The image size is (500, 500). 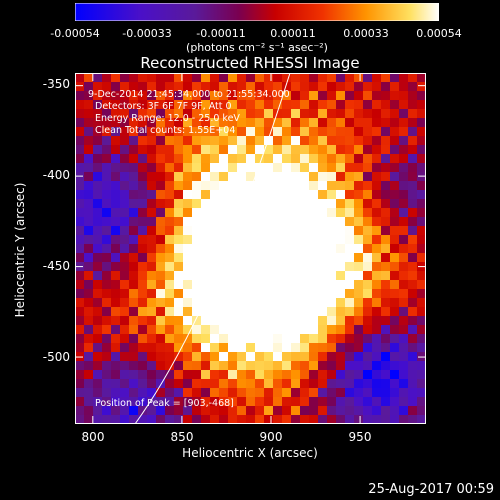 What do you see at coordinates (360, 437) in the screenshot?
I see `x-tick-label: 950` at bounding box center [360, 437].